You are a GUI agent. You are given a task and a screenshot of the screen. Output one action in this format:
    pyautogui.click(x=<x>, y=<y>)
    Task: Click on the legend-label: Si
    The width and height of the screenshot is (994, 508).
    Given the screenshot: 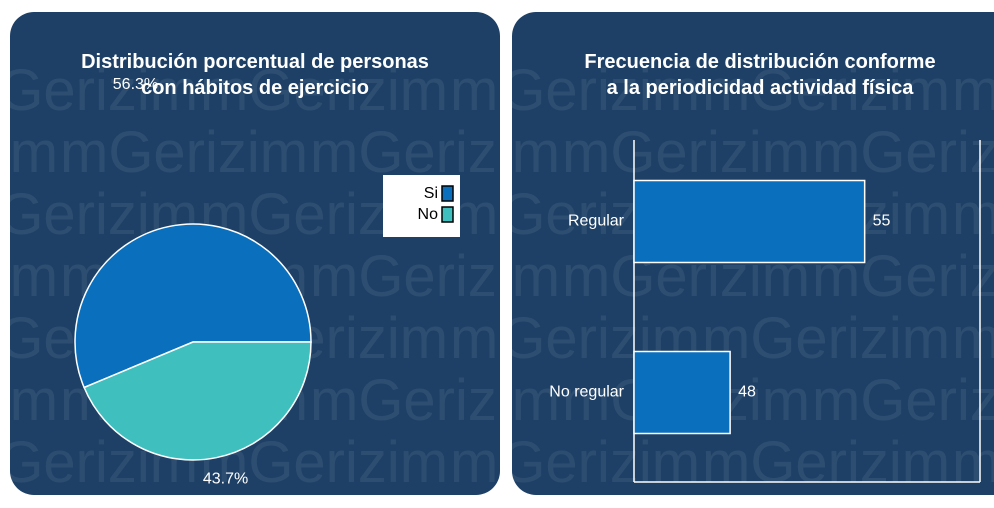 What is the action you would take?
    pyautogui.click(x=431, y=193)
    